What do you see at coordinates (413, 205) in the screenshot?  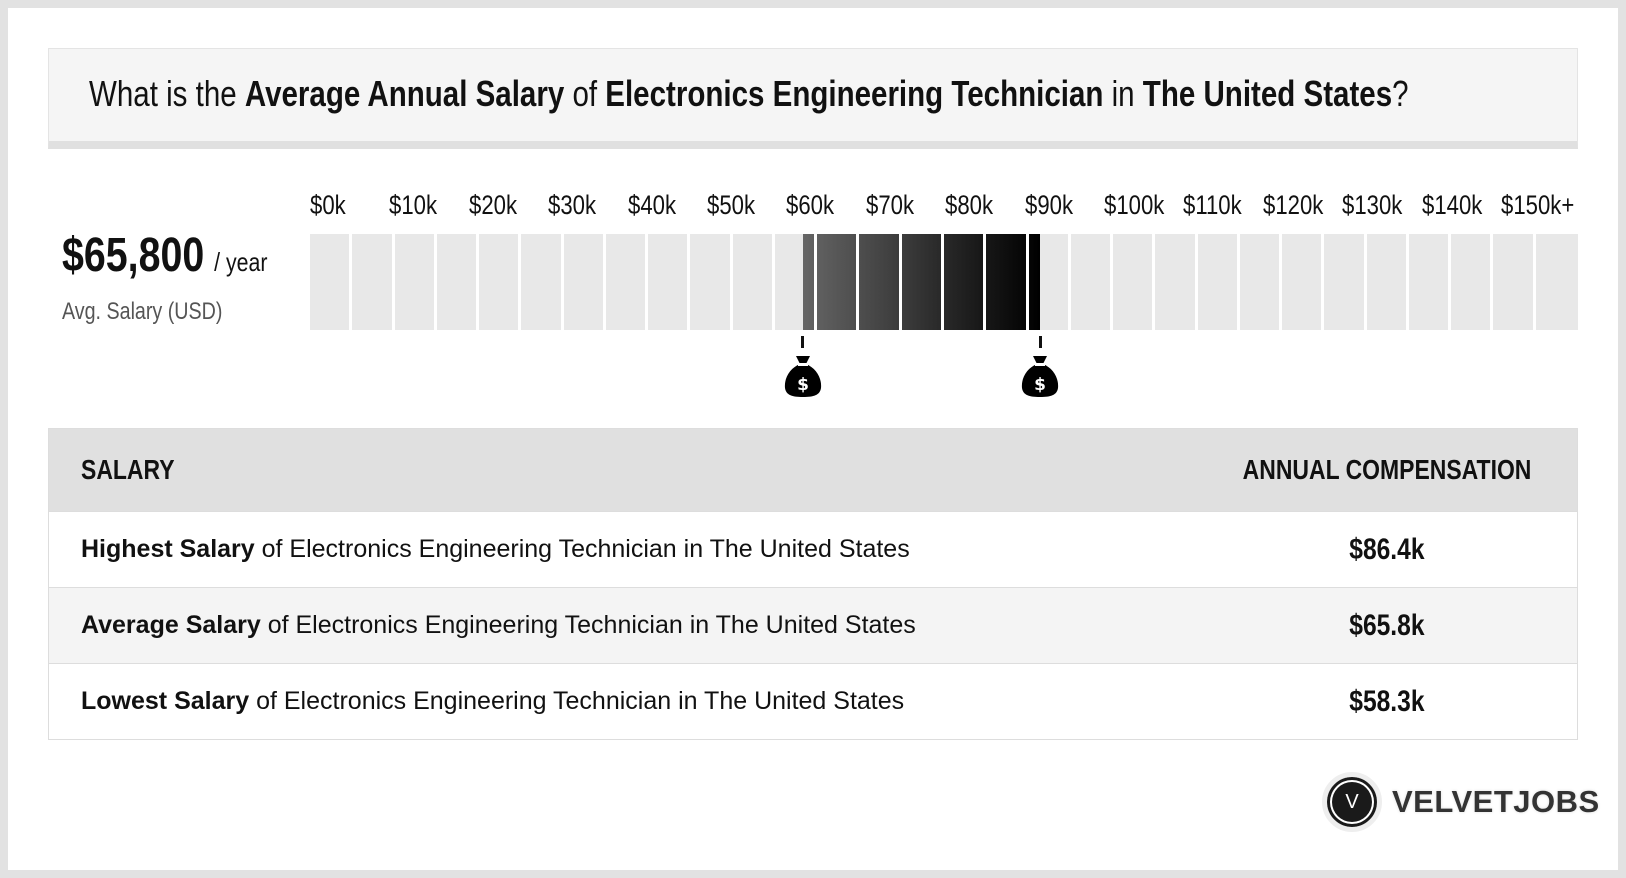 I see `tick-label: $10k` at bounding box center [413, 205].